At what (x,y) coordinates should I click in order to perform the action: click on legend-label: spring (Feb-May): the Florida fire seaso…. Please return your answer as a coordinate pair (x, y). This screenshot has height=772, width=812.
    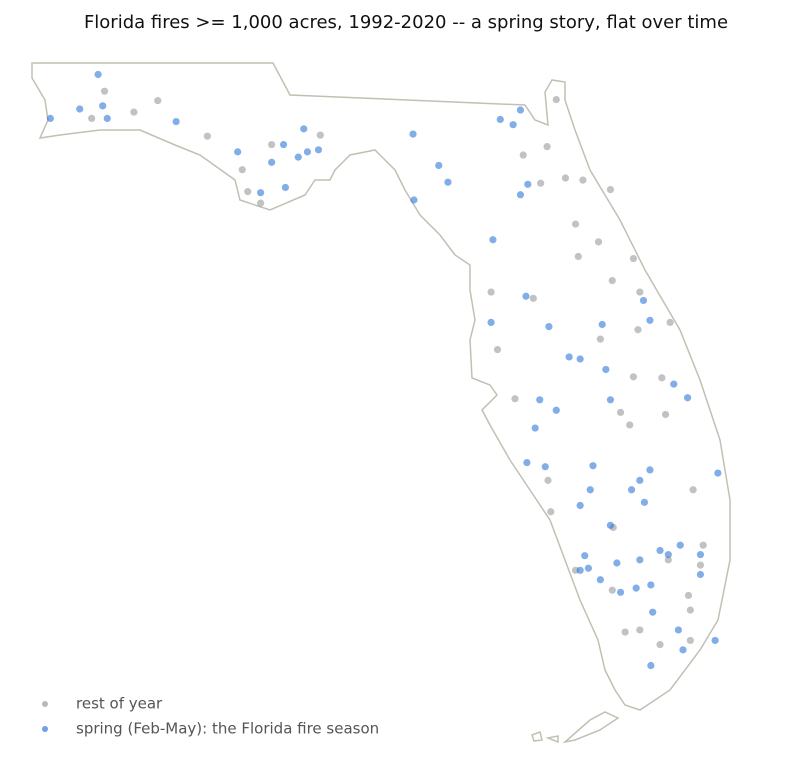
    Looking at the image, I should click on (227, 729).